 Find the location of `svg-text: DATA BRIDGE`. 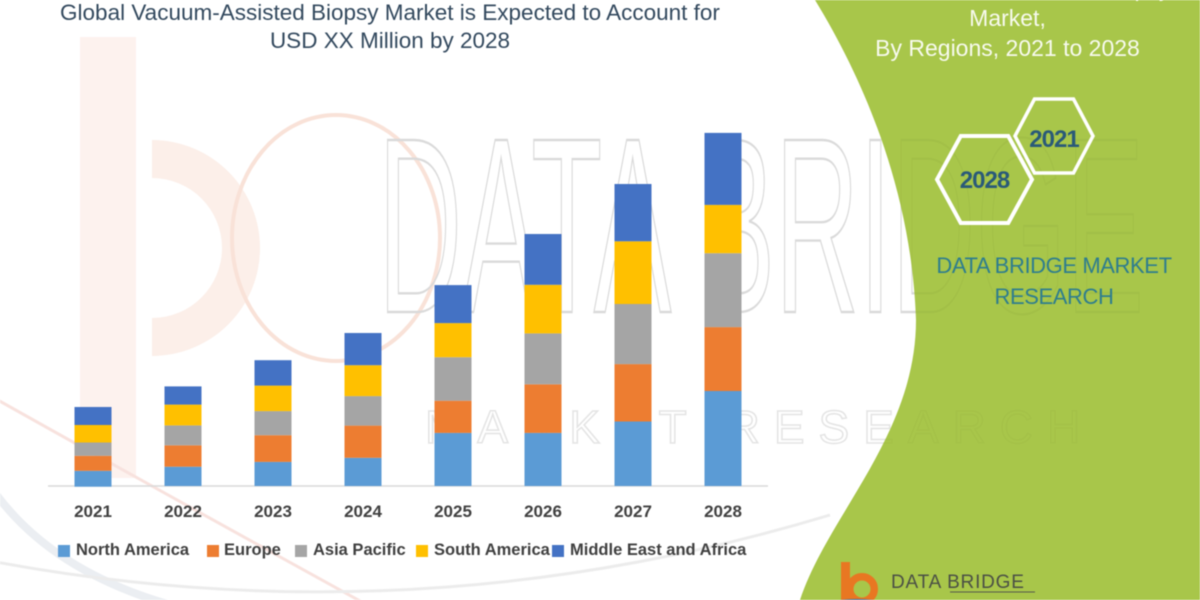

svg-text: DATA BRIDGE is located at coordinates (958, 582).